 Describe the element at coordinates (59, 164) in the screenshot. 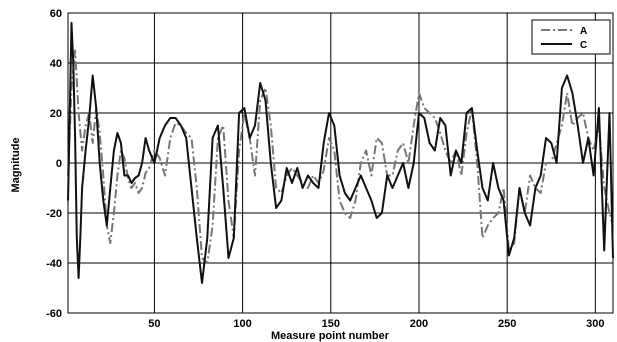

I see `y-tick-label: 0` at that location.